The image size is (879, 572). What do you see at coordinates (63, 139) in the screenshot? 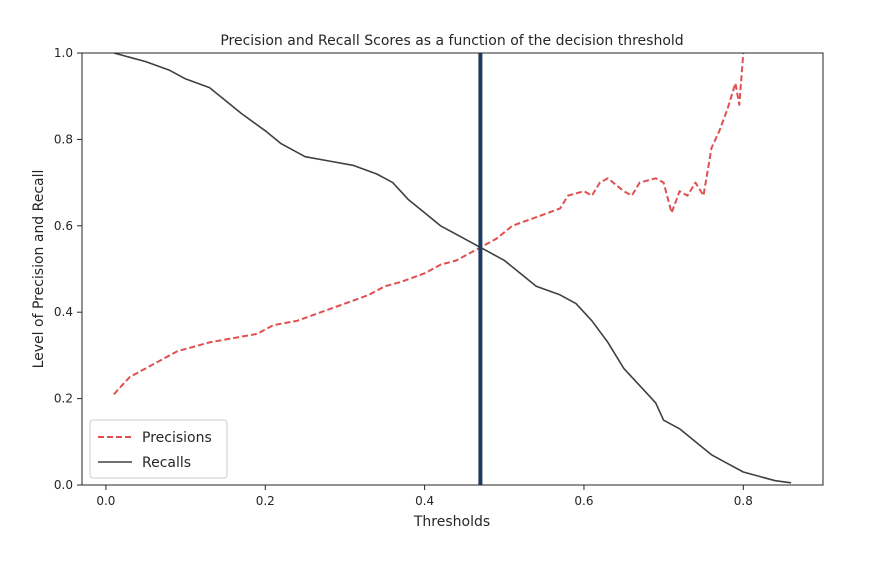
I see `y-tick-label: 0.8` at bounding box center [63, 139].